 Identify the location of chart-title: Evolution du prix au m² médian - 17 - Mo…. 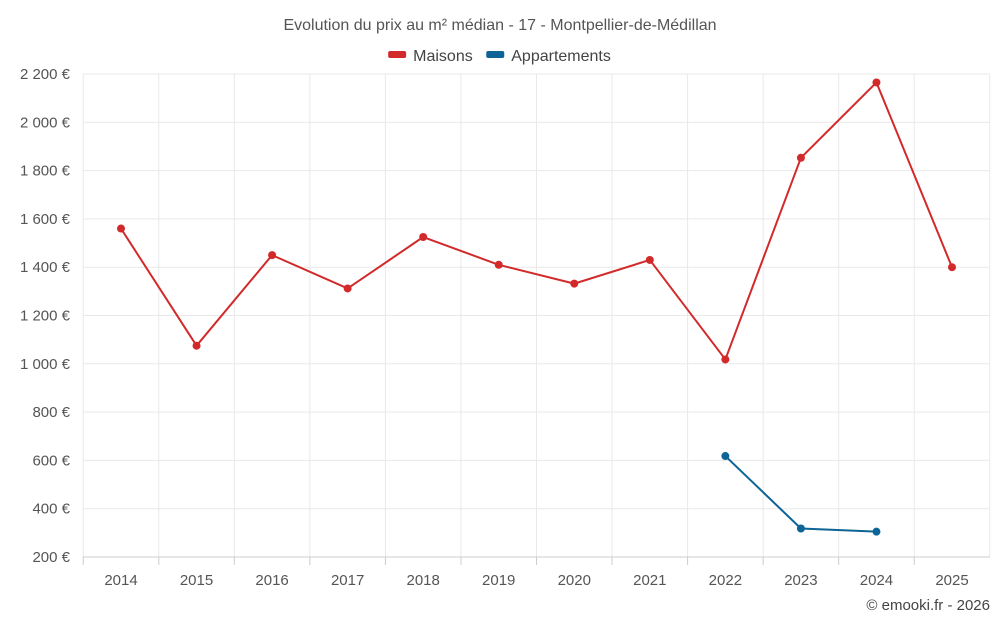
(499, 25).